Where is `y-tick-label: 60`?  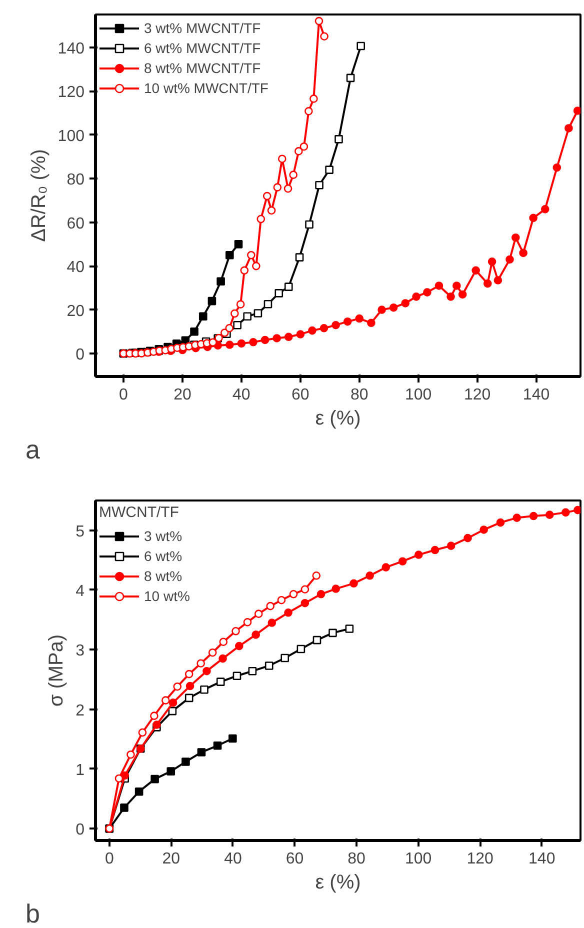 y-tick-label: 60 is located at coordinates (75, 223).